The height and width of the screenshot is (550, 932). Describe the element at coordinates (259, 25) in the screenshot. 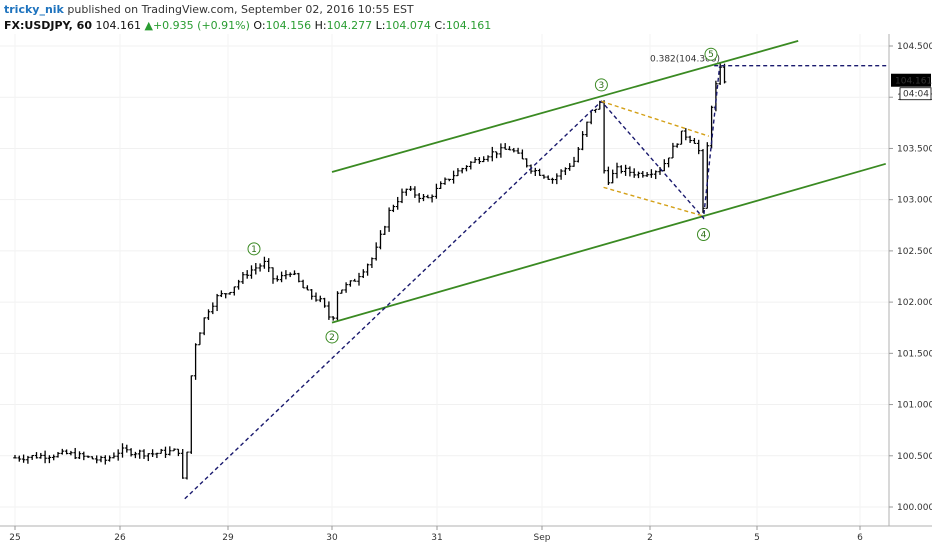

I see `open-label: O:` at that location.